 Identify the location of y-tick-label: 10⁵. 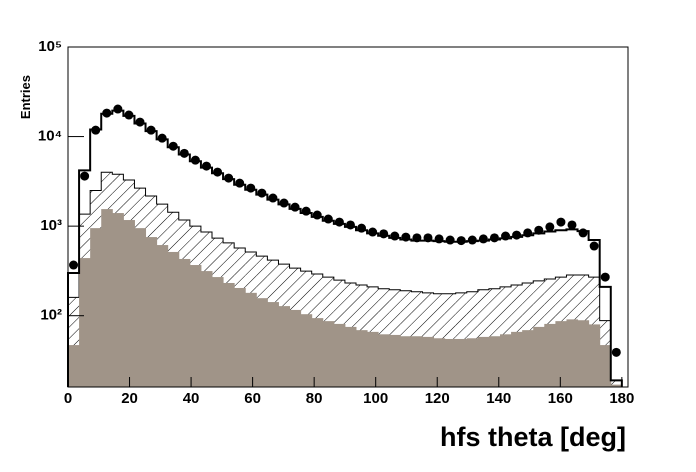
(50, 46).